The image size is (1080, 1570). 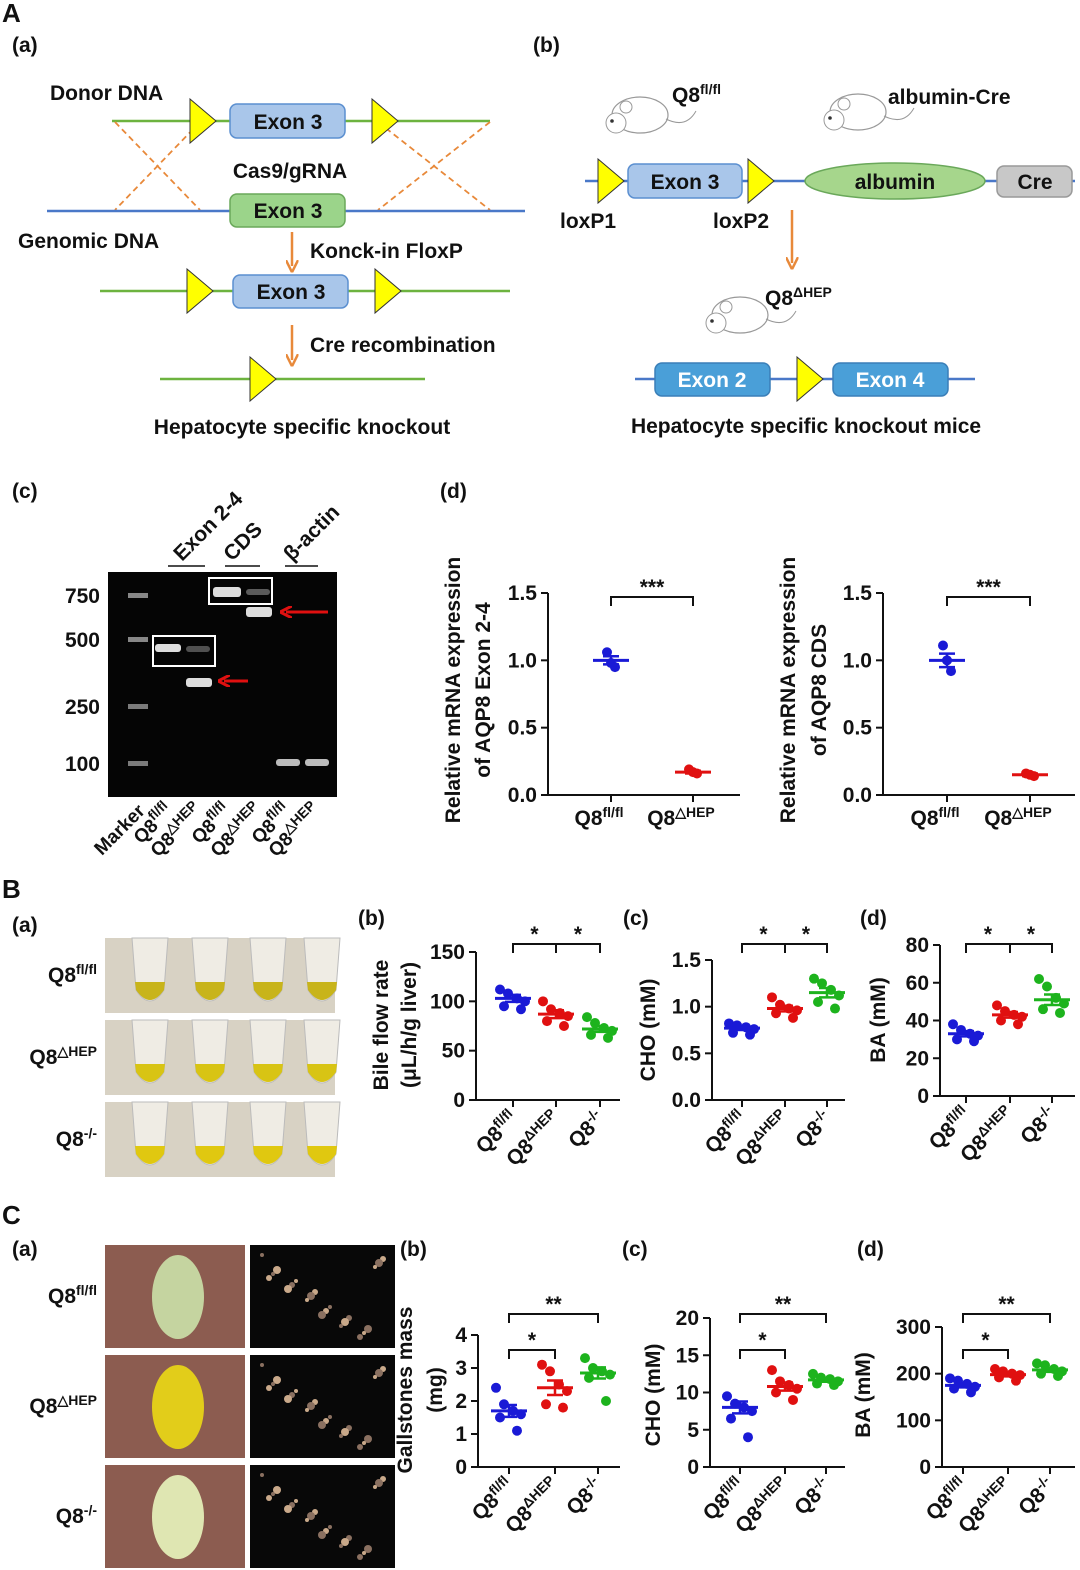 I want to click on y-tick-label: 0.5, so click(x=523, y=728).